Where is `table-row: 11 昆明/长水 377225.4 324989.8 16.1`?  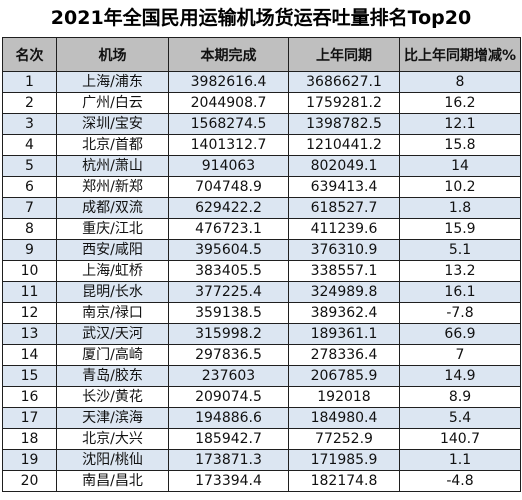
table-row: 11 昆明/长水 377225.4 324989.8 16.1 is located at coordinates (261, 292).